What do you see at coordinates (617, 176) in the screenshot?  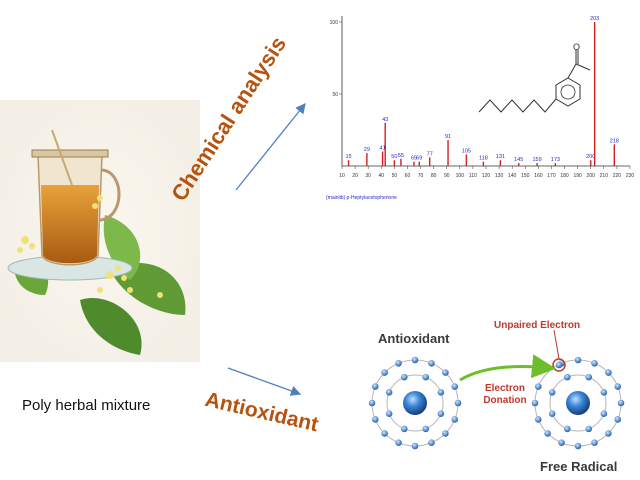 I see `ms-x-tick-label: 220` at bounding box center [617, 176].